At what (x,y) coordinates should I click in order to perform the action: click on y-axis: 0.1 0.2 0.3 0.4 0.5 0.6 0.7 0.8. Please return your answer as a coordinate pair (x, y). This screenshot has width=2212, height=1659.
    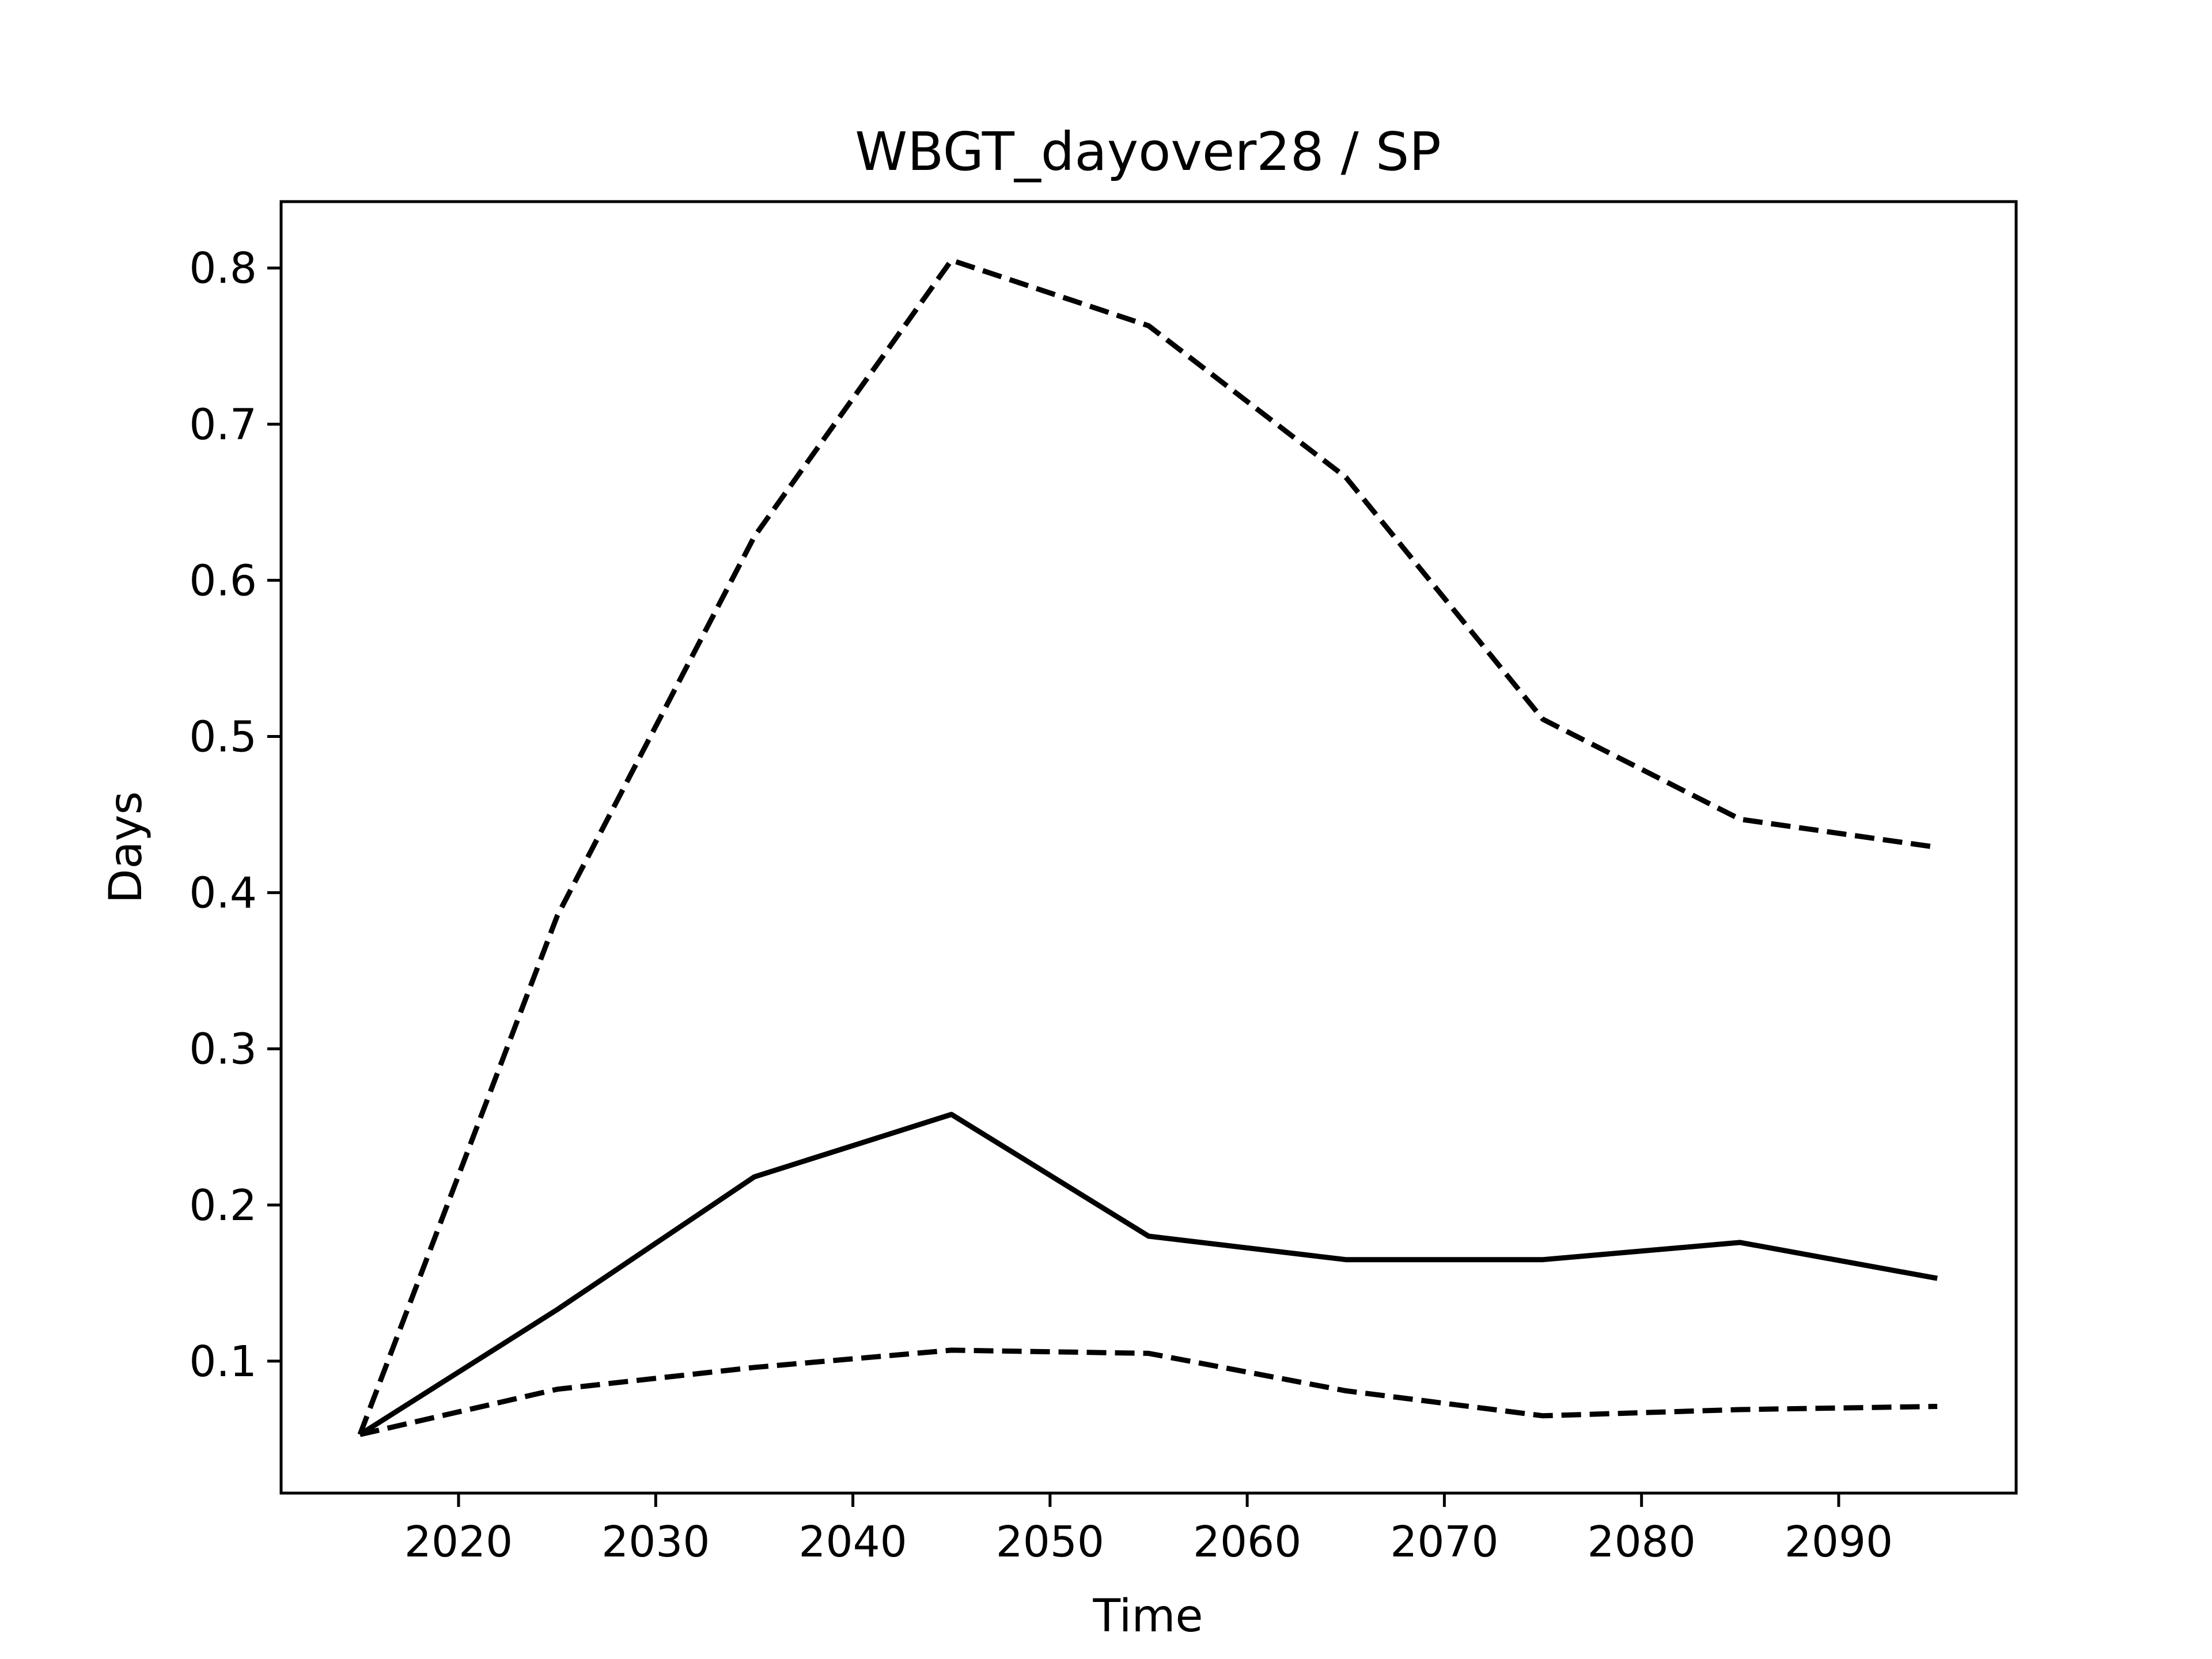
    Looking at the image, I should click on (235, 815).